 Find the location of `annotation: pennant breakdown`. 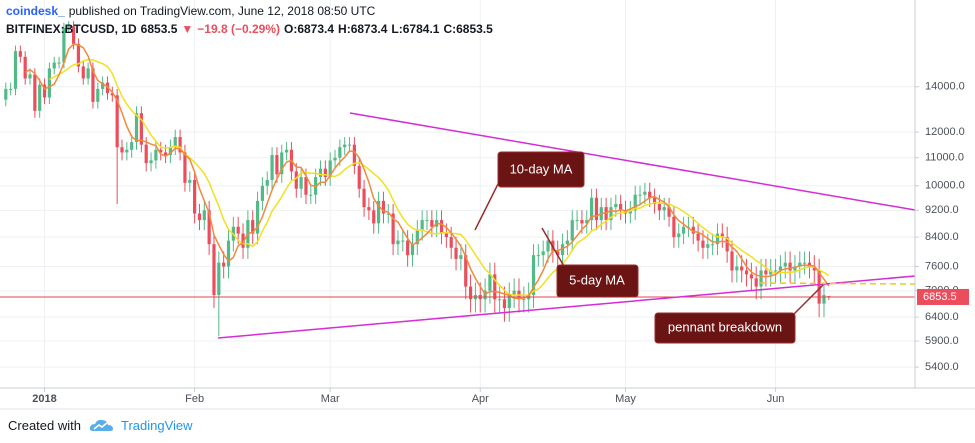

annotation: pennant breakdown is located at coordinates (739, 314).